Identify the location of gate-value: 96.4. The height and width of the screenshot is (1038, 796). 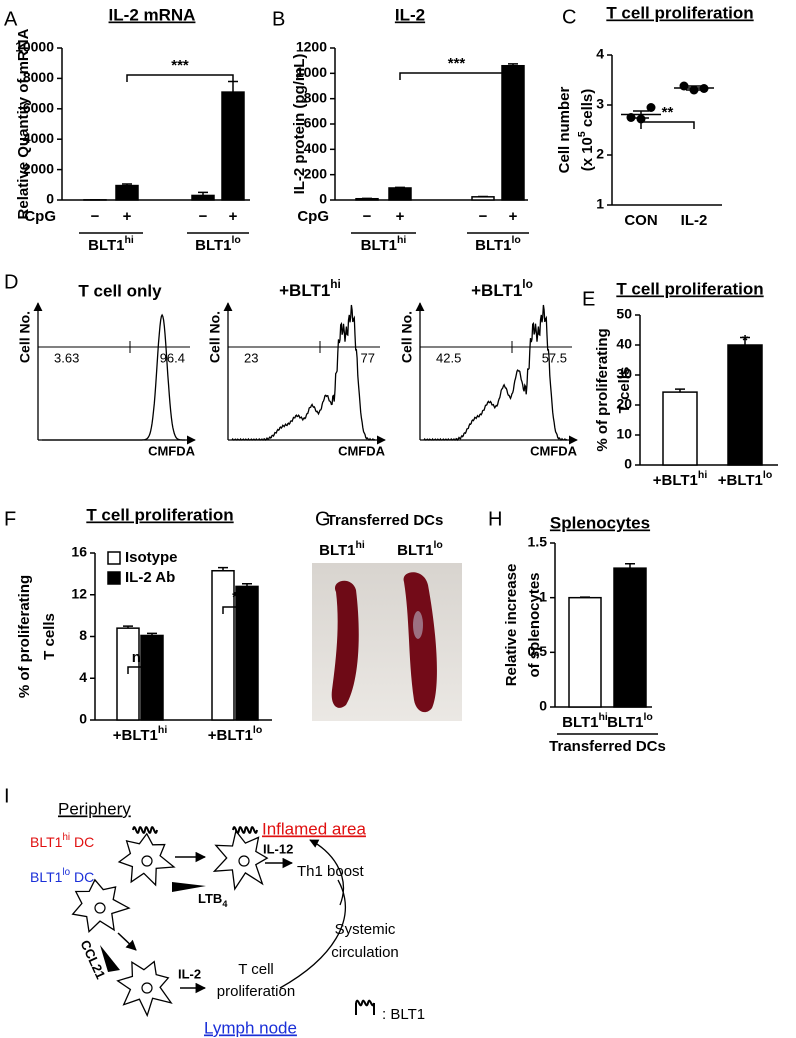
(172, 357).